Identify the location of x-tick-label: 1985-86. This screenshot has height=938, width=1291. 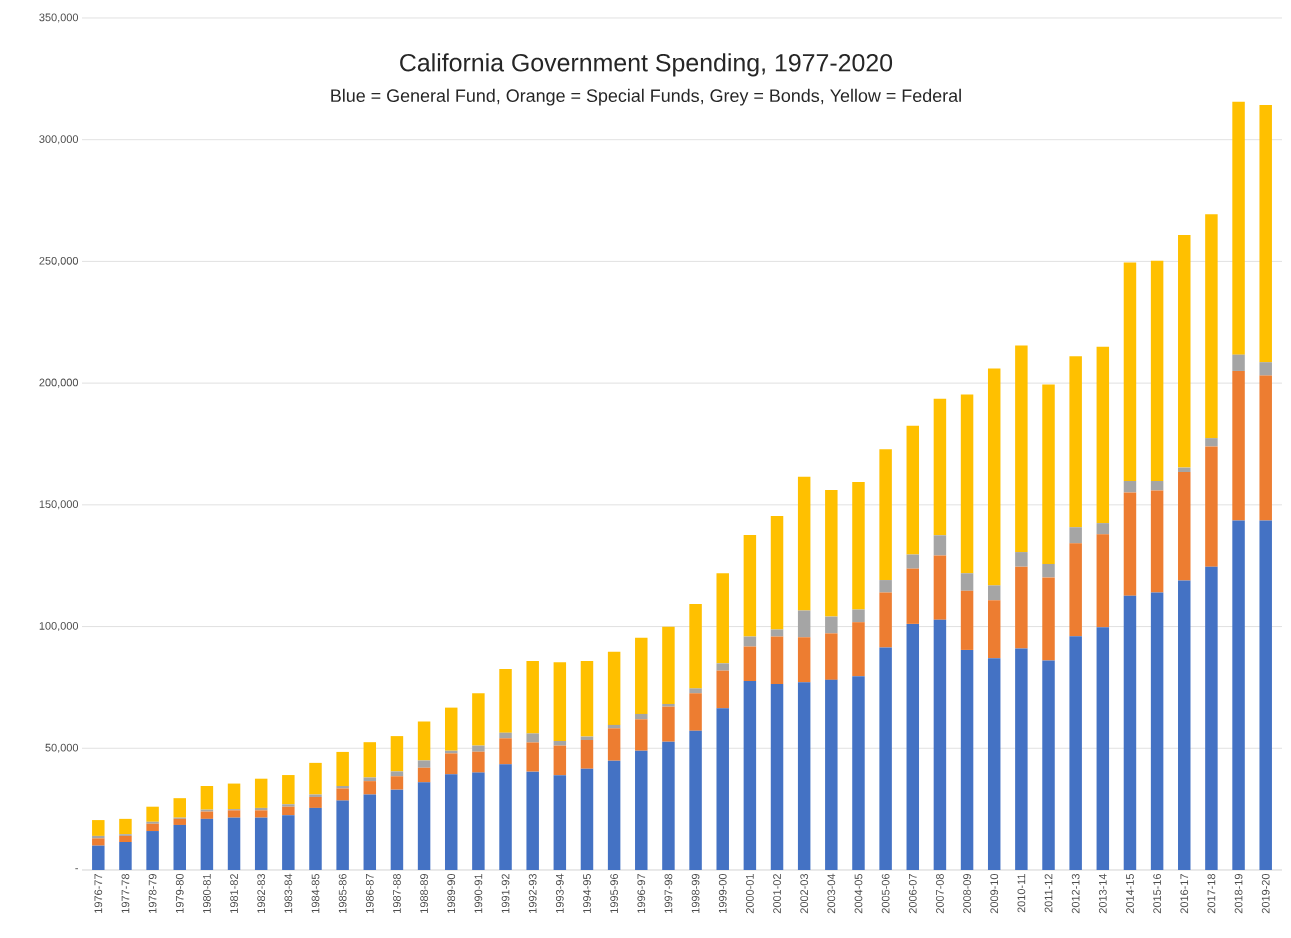
(342, 893).